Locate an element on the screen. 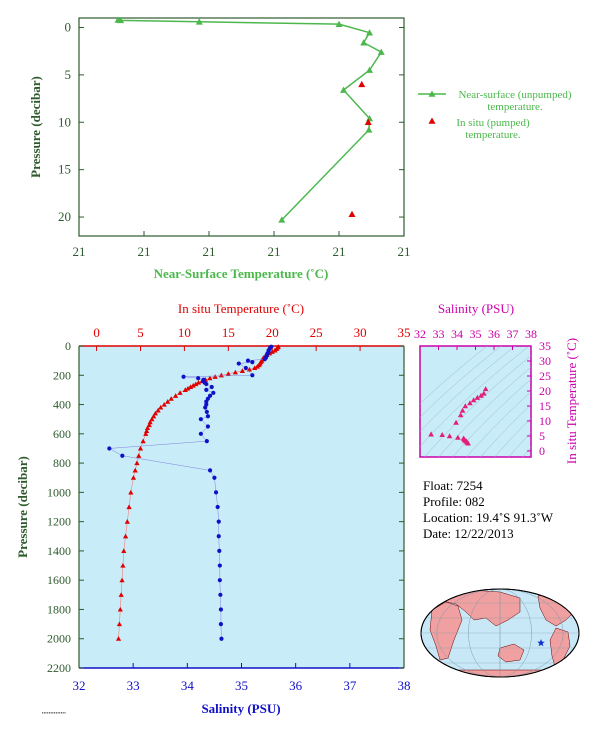  profile-label: Profile: is located at coordinates (442, 501).